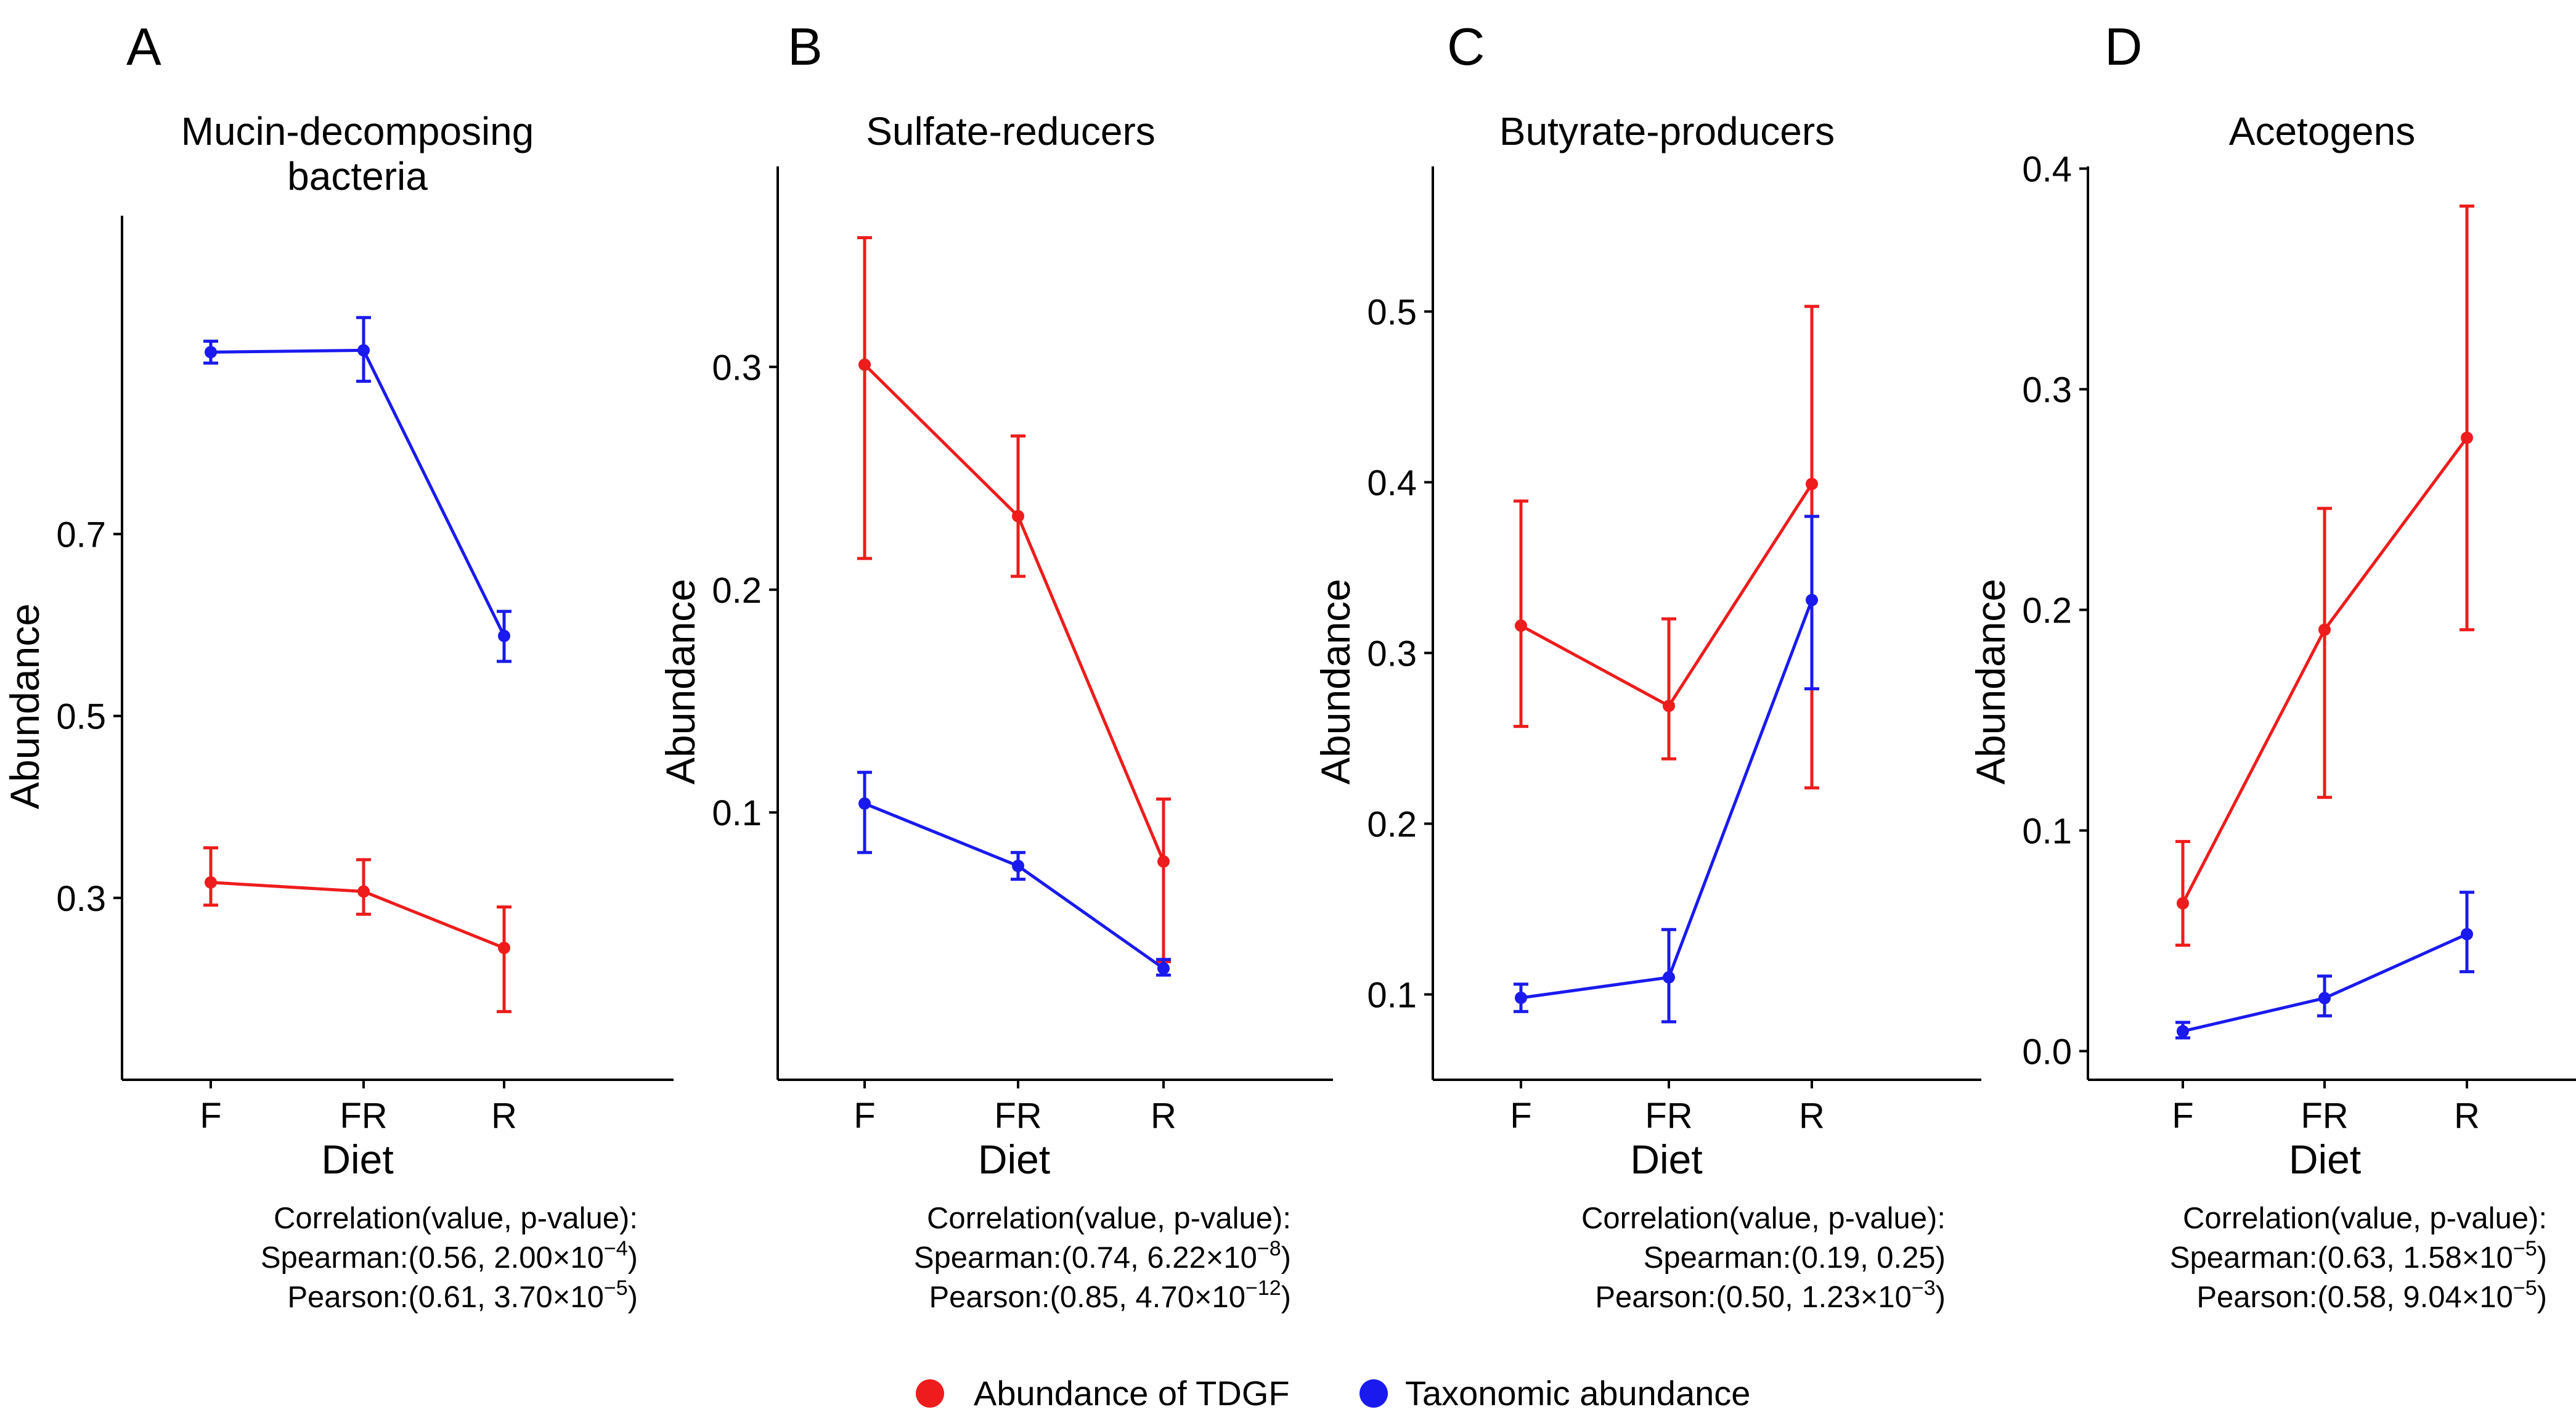 The height and width of the screenshot is (1428, 2576). Describe the element at coordinates (1011, 131) in the screenshot. I see `panel-title: Sulfate-reducers` at that location.